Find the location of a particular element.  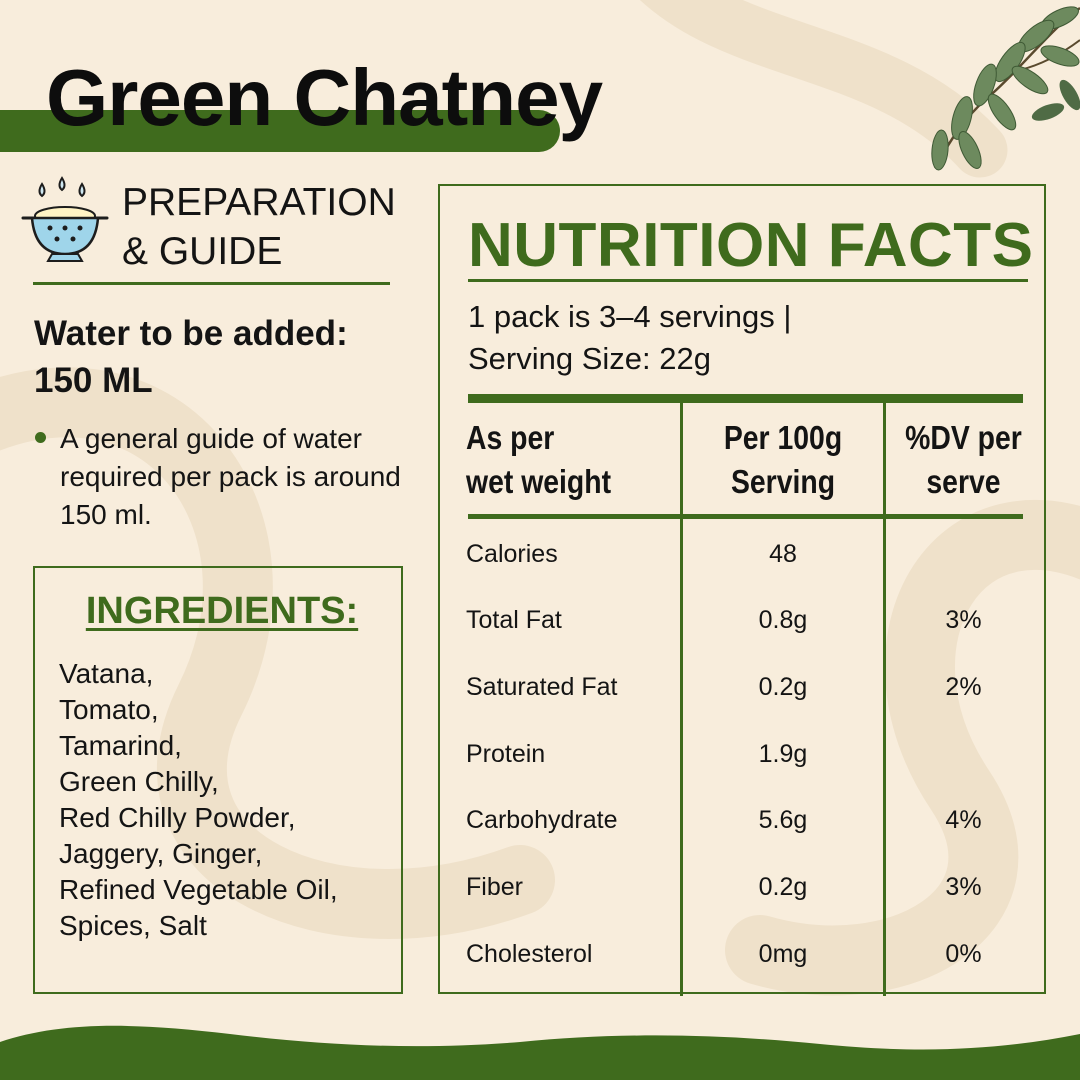

nutrition-facts-heading: NUTRITION FACTS is located at coordinates (751, 245).